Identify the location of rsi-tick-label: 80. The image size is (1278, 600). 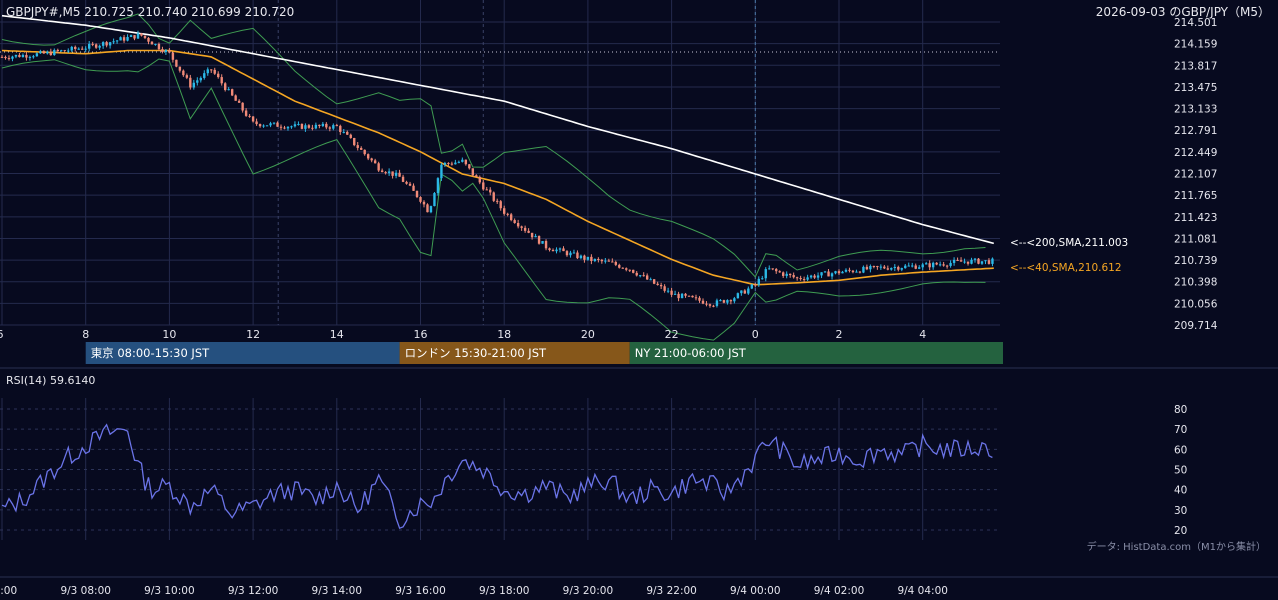
(1180, 410).